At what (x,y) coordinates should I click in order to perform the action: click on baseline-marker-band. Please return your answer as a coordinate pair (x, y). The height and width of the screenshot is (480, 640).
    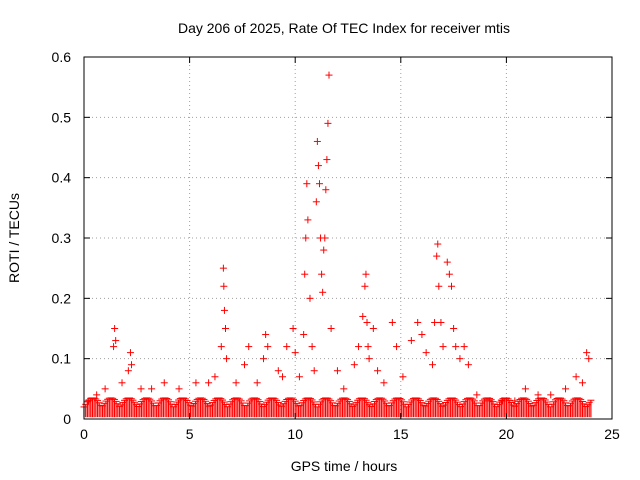
    Looking at the image, I should click on (337, 407).